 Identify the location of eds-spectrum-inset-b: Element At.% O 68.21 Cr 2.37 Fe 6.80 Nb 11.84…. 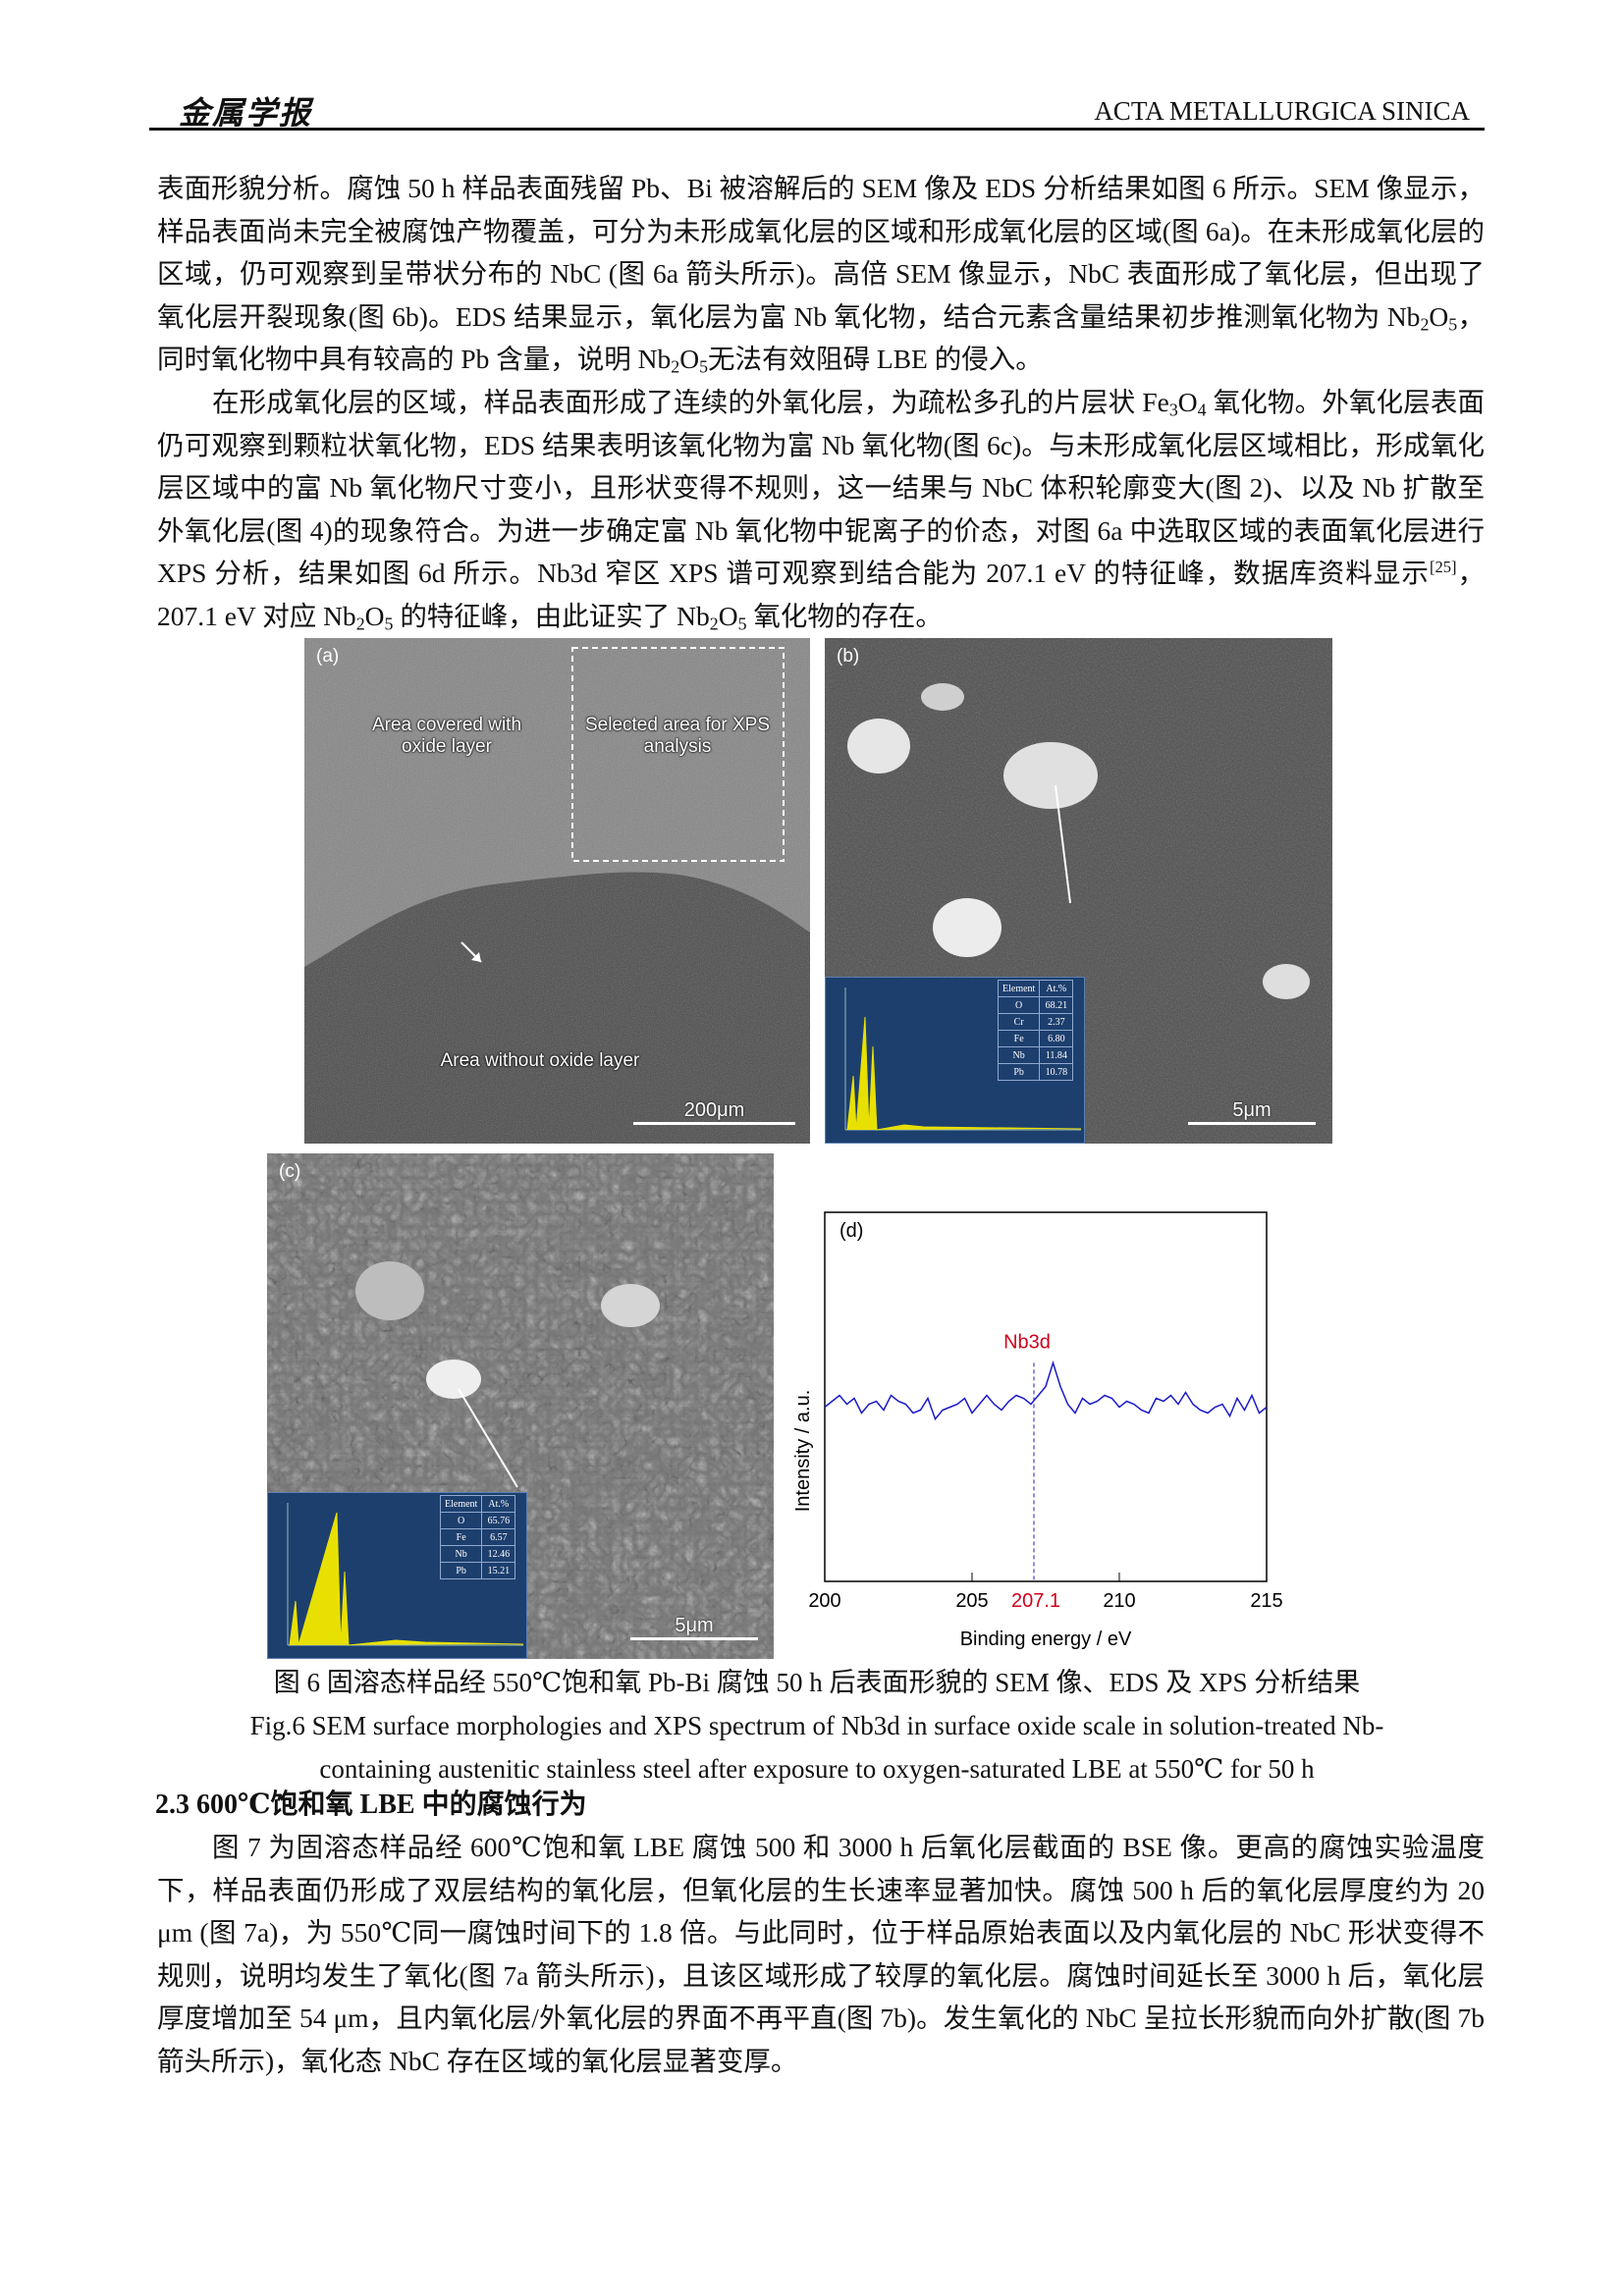
(955, 1061).